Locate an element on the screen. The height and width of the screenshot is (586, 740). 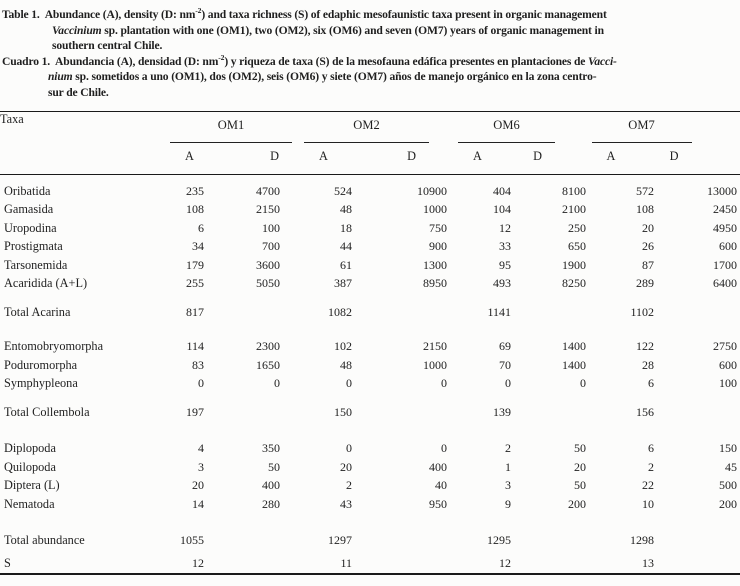
total-value-cell: 1298 is located at coordinates (642, 540).